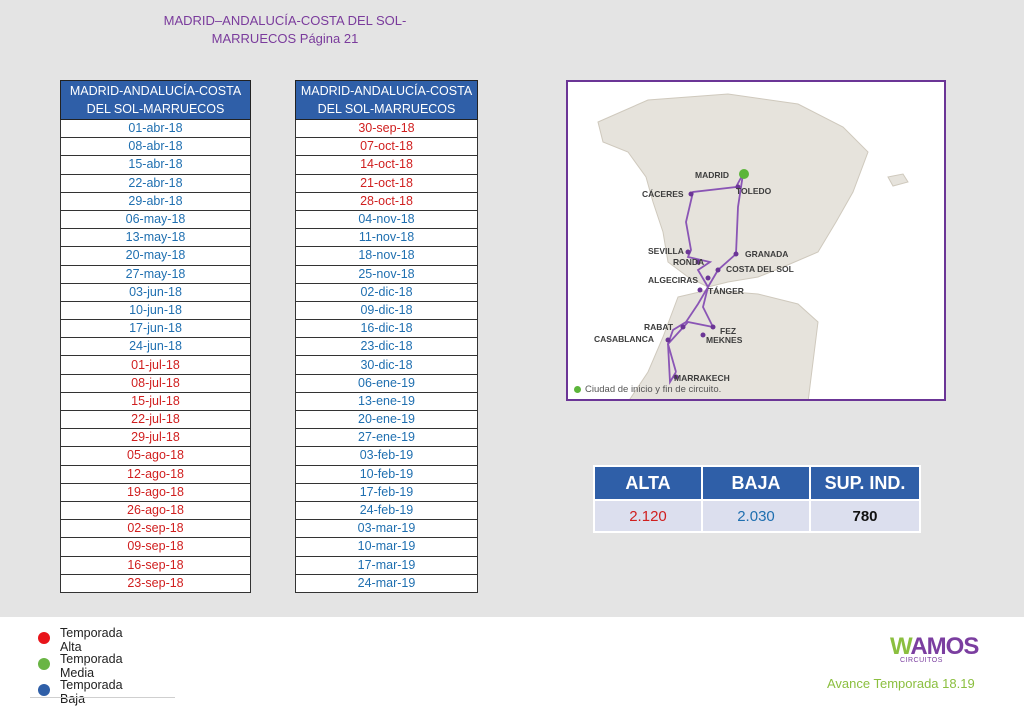  Describe the element at coordinates (647, 389) in the screenshot. I see `map-legend: Ciudad de inicio y fin de circuito.` at that location.